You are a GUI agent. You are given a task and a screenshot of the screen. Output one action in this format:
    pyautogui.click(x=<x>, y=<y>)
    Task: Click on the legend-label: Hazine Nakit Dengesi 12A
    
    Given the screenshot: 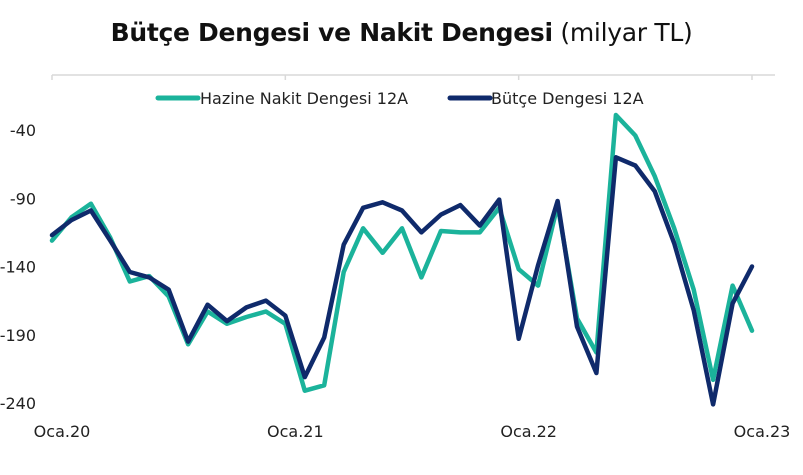 What is the action you would take?
    pyautogui.click(x=304, y=98)
    